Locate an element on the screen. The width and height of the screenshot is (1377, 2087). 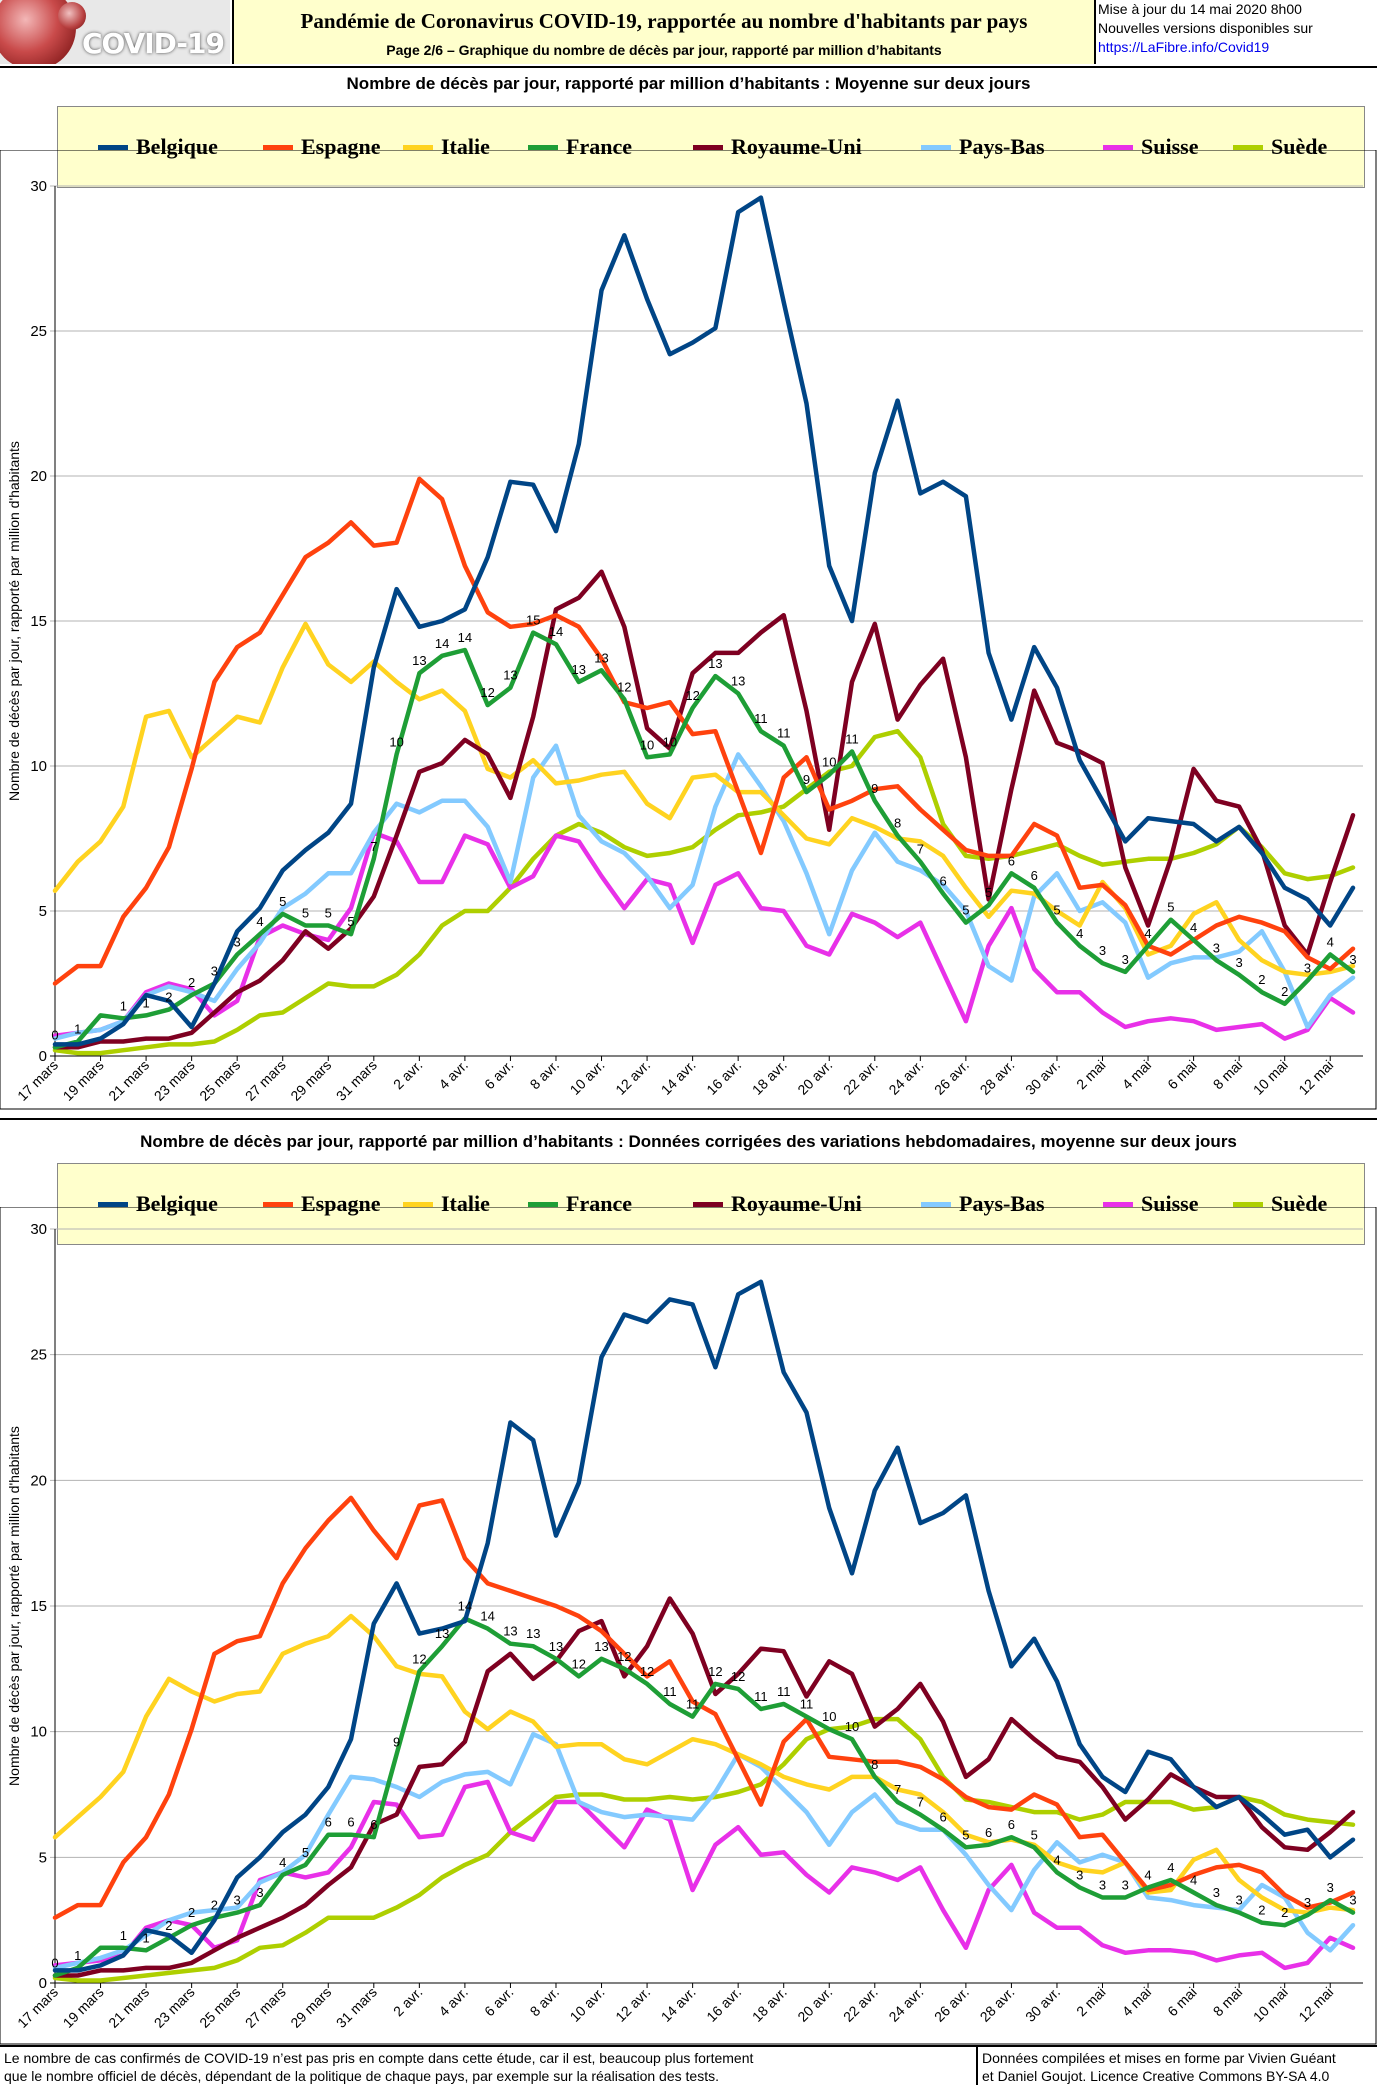
update-link: https://LaFibre.info/Covid19 is located at coordinates (1184, 47).